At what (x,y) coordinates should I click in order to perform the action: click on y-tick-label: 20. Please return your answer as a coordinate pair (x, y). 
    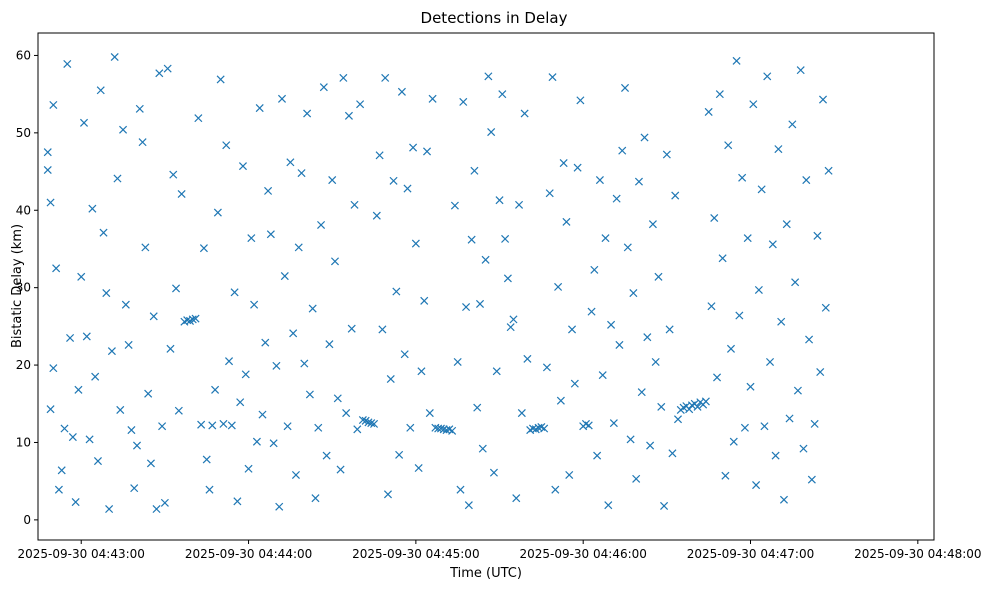
    Looking at the image, I should click on (23, 365).